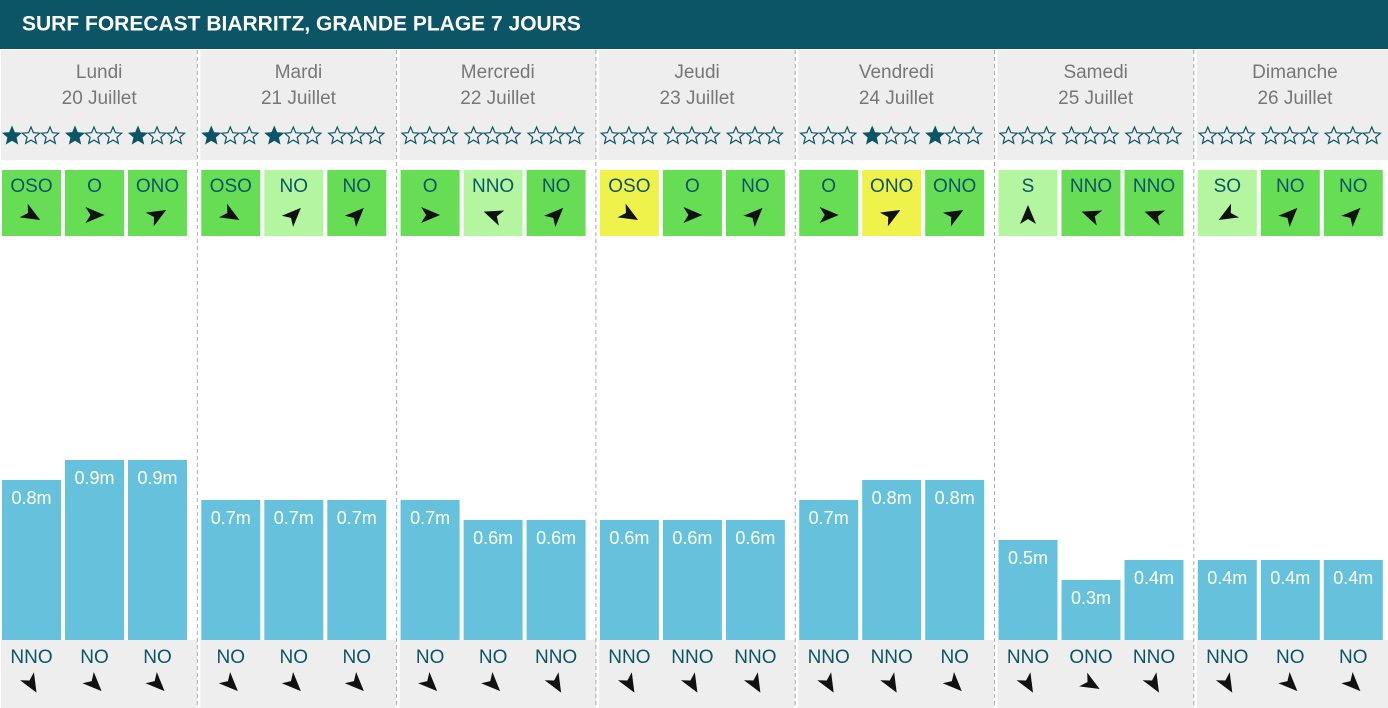 The height and width of the screenshot is (708, 1388). What do you see at coordinates (498, 72) in the screenshot?
I see `day-name: Mercredi` at bounding box center [498, 72].